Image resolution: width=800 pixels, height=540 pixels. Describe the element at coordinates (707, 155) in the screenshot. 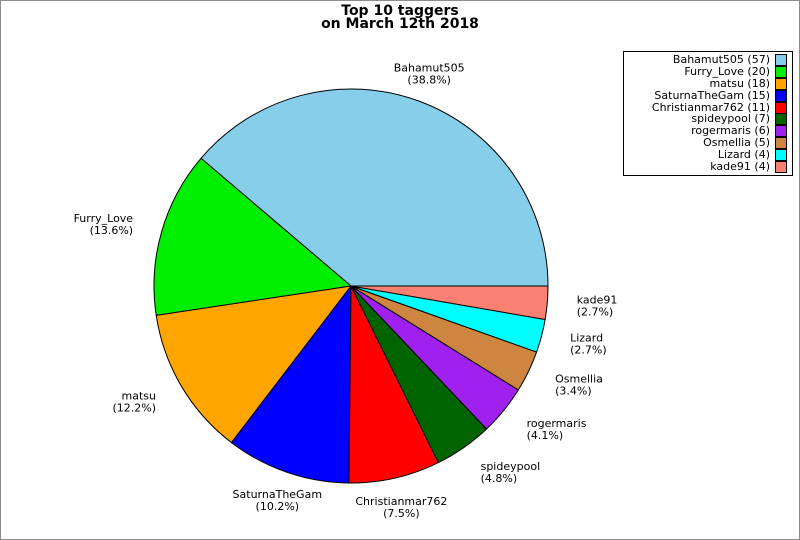

I see `legend-item: Lizard (4)` at that location.